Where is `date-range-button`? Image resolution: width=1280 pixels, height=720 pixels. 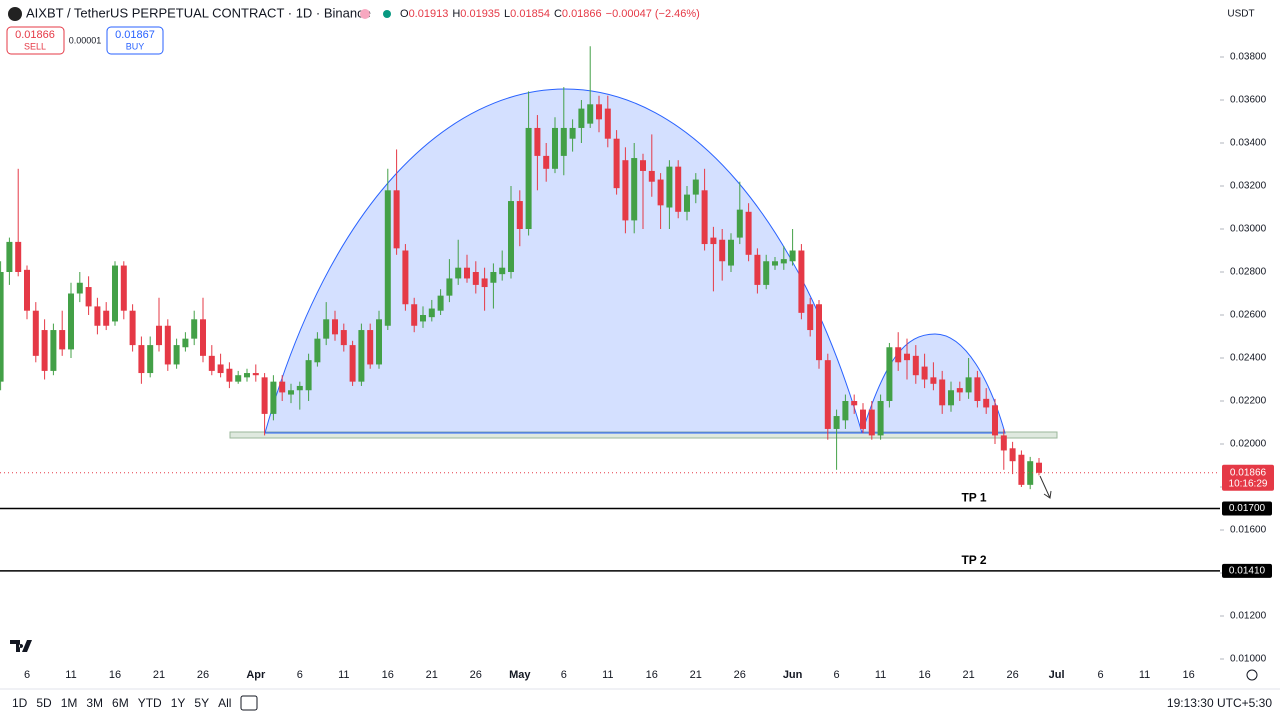
date-range-button is located at coordinates (249, 703).